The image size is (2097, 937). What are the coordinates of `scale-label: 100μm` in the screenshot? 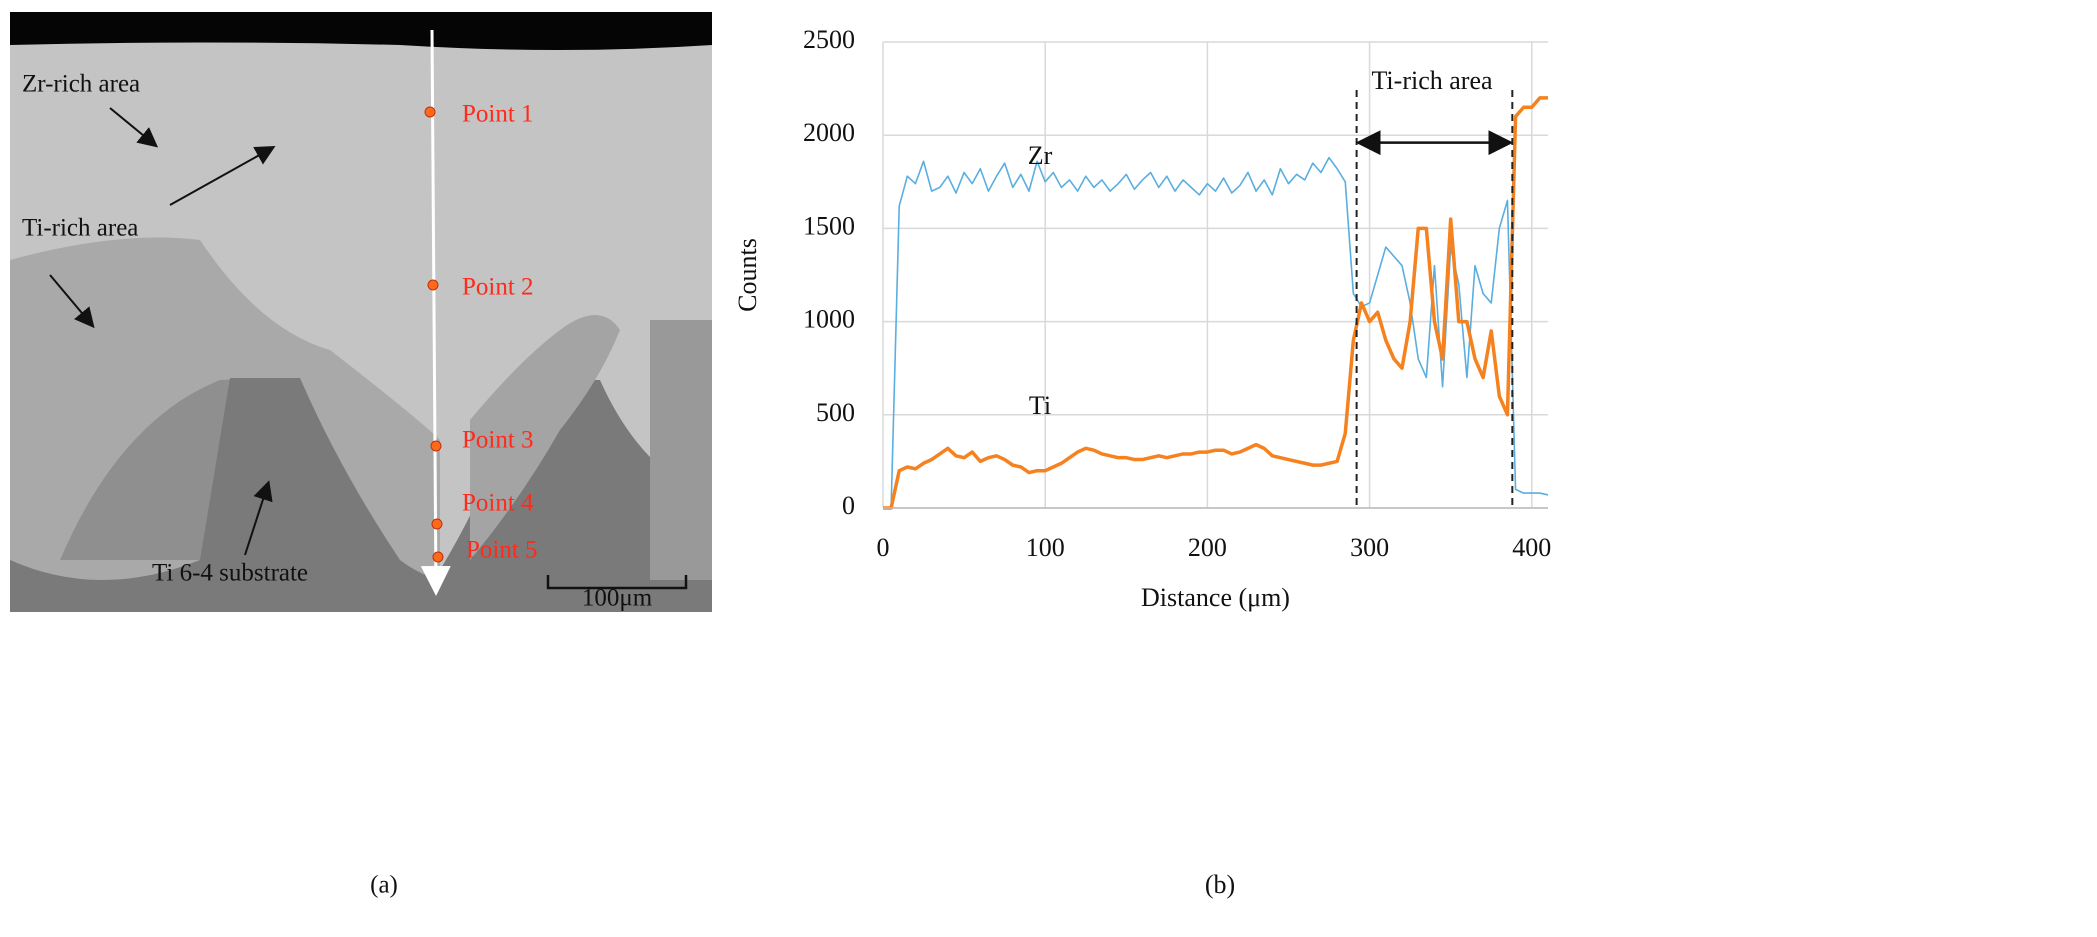 It's located at (617, 598).